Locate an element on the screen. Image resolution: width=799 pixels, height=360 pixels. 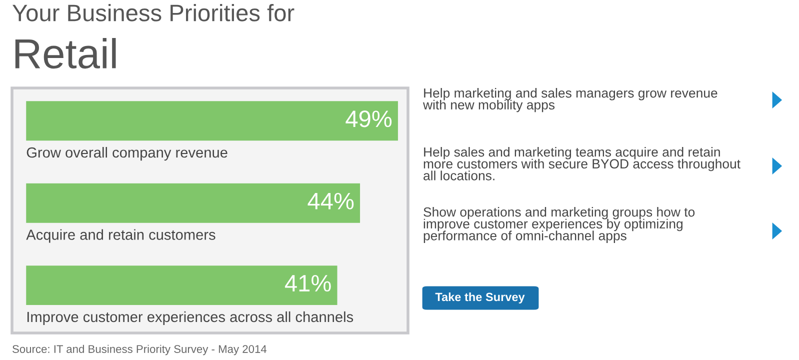
y-tick-label: Improve customer experiences across all channels is located at coordinates (190, 318).